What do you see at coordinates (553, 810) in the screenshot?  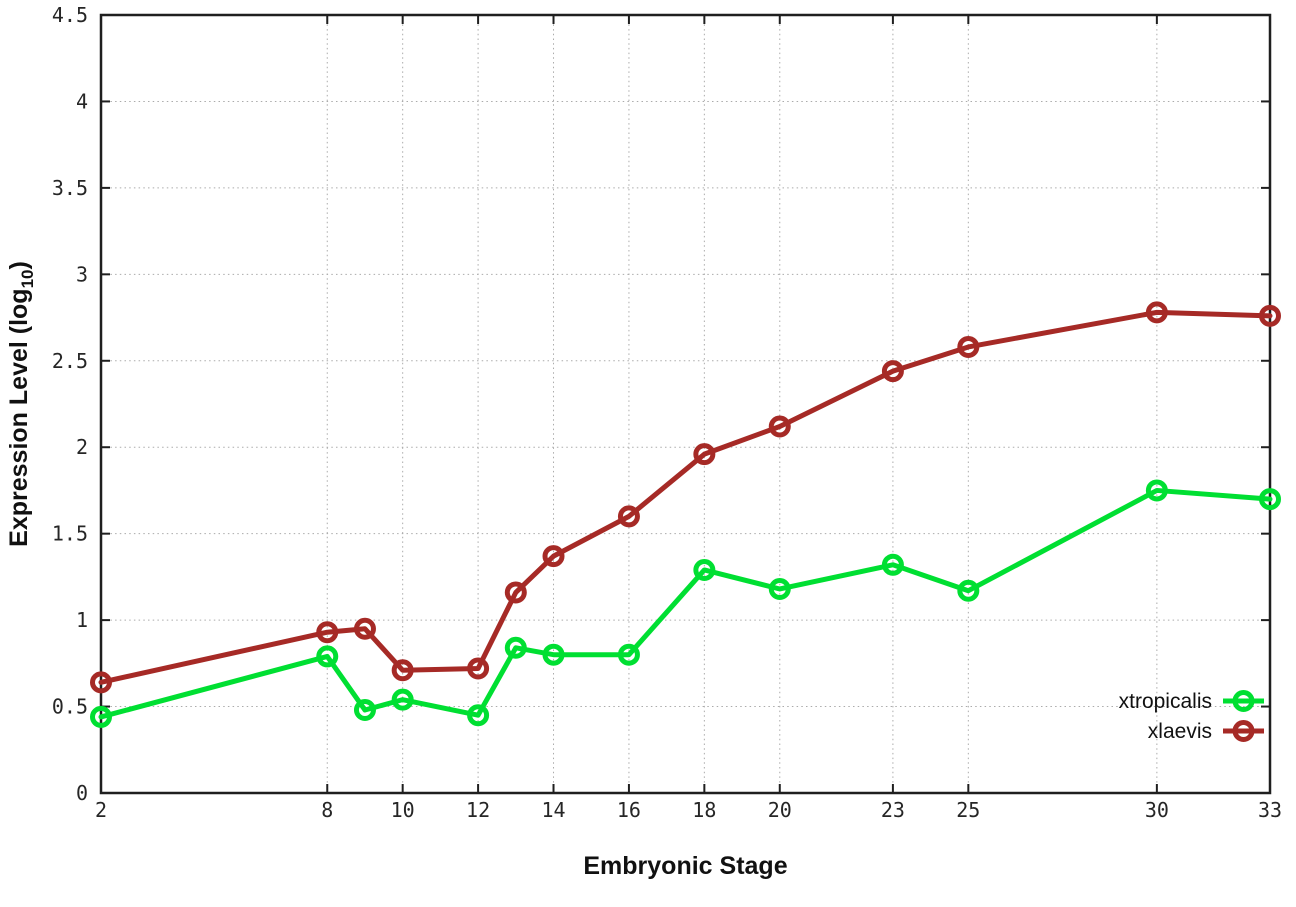 I see `x-tick-label: 14` at bounding box center [553, 810].